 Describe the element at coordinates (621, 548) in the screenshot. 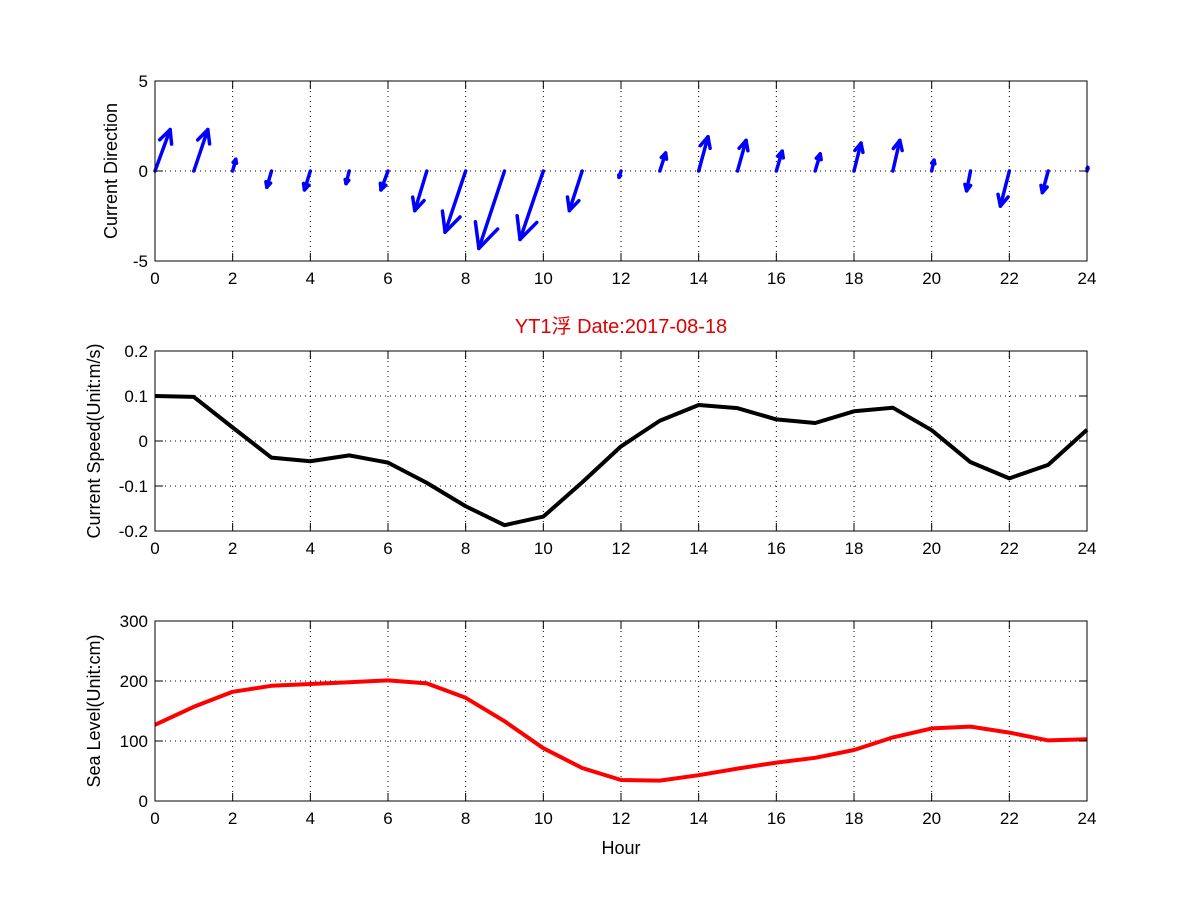

I see `x-tick-label: 12` at that location.